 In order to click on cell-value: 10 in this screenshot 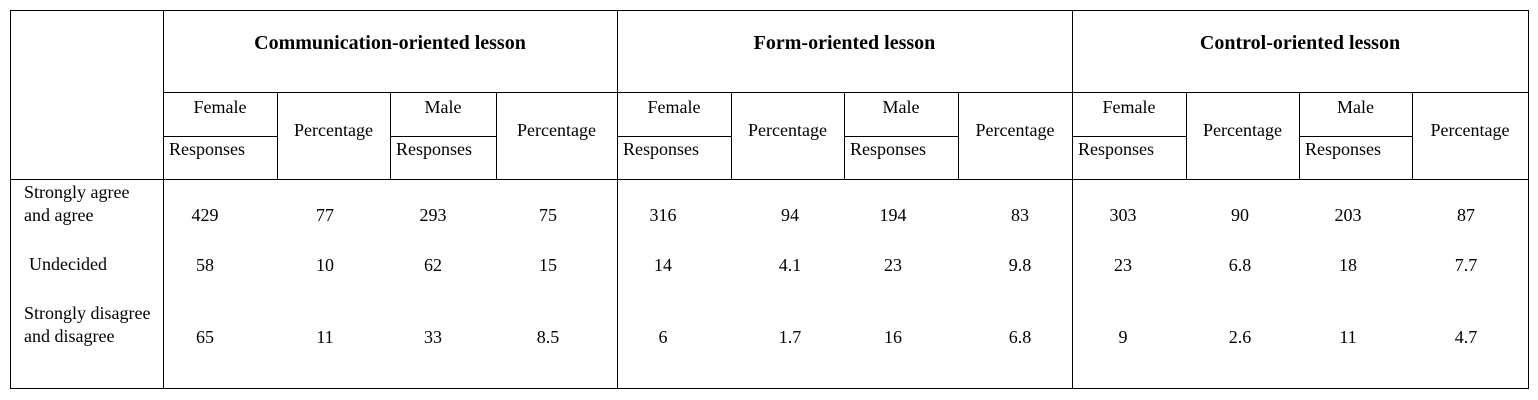, I will do `click(325, 265)`.